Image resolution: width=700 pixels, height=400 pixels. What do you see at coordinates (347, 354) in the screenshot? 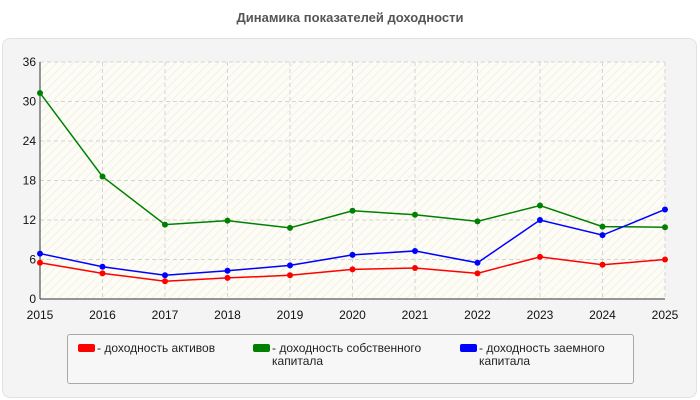
I see `legend-label: - доходность собственного капитала` at bounding box center [347, 354].